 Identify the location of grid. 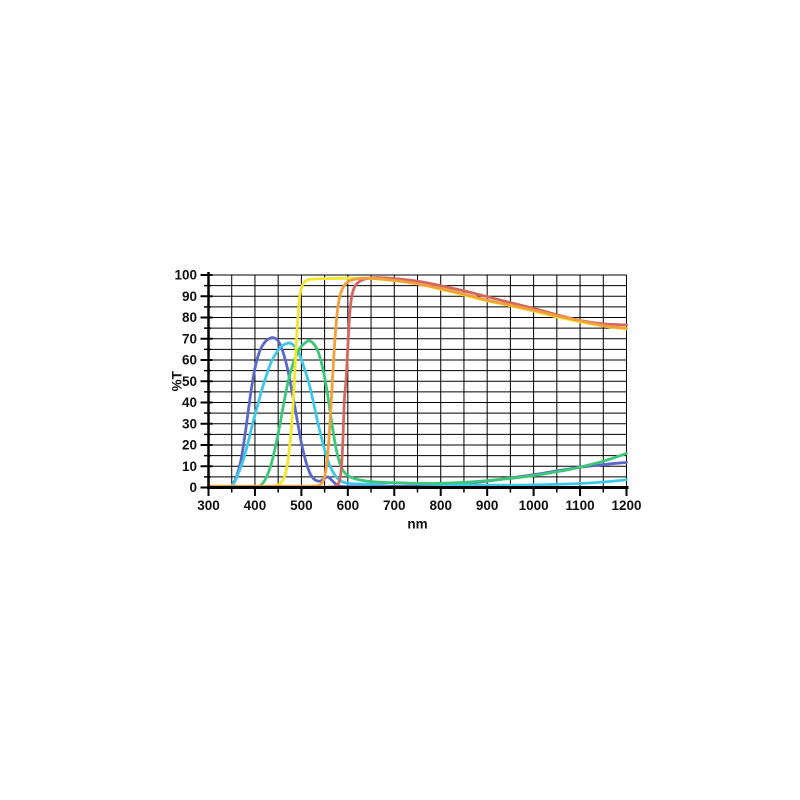
(417, 381).